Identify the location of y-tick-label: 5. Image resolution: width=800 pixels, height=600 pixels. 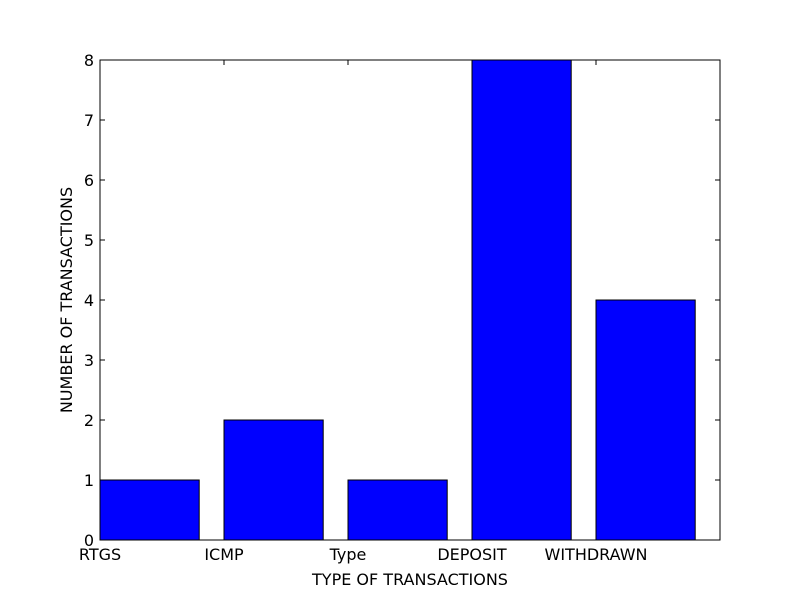
(89, 240).